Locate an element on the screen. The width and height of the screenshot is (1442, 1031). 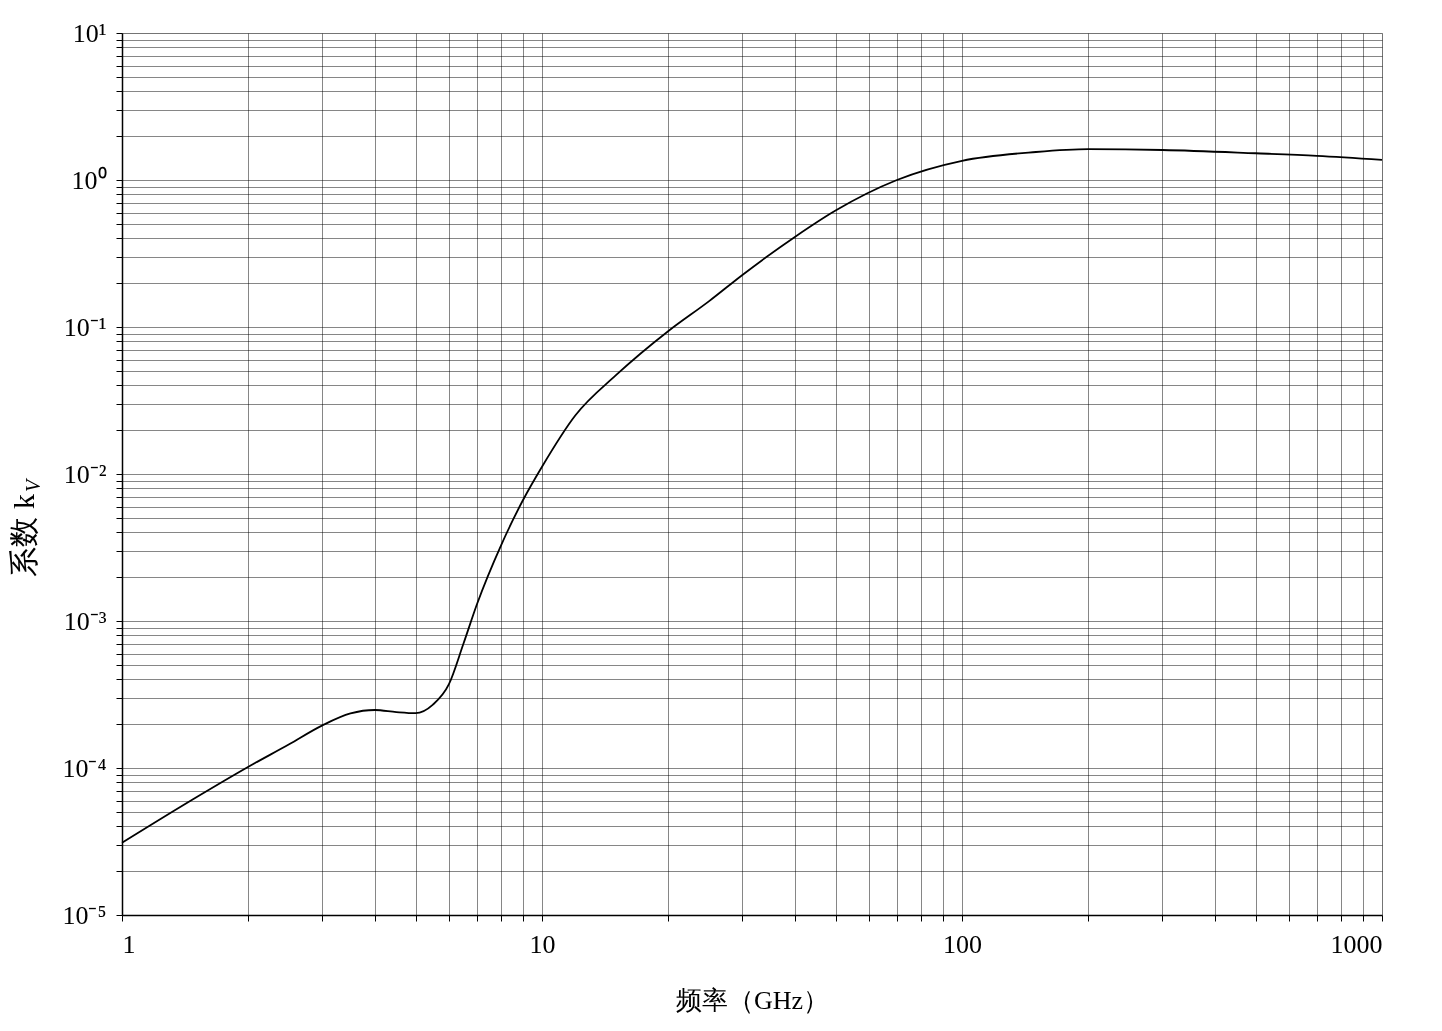
x-tick-label: 1 is located at coordinates (129, 944).